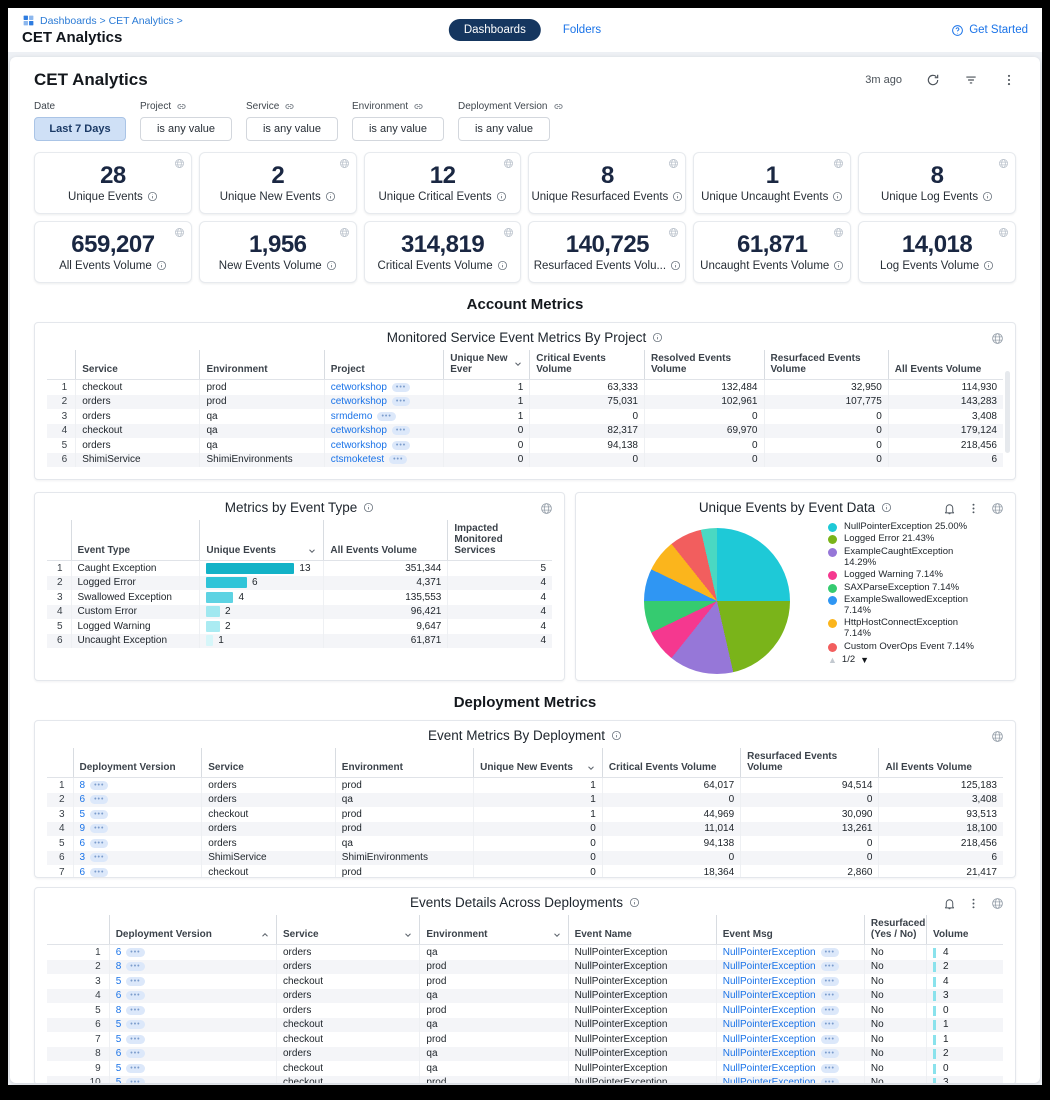 The image size is (1050, 1100). What do you see at coordinates (903, 588) in the screenshot?
I see `legend-item: SAXParseException 7.14%` at bounding box center [903, 588].